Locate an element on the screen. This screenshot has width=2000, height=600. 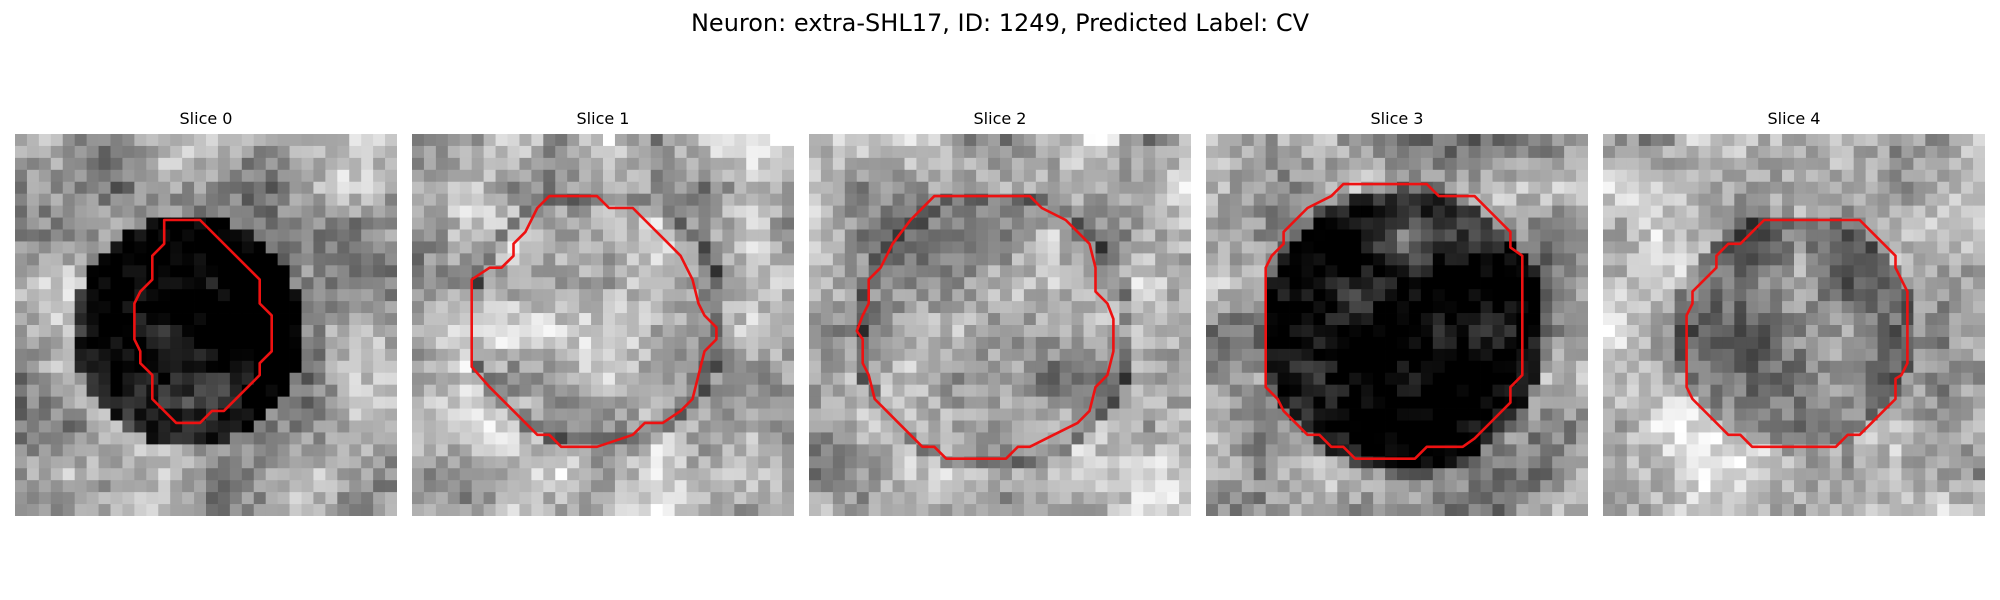
slice-panel-1: Slice 1 is located at coordinates (603, 312).